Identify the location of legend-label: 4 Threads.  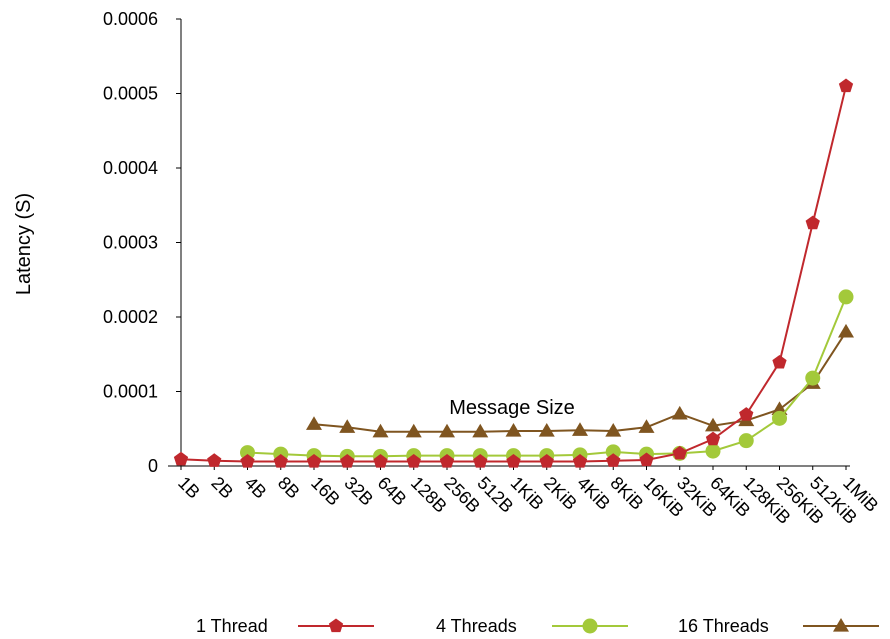
(476, 626).